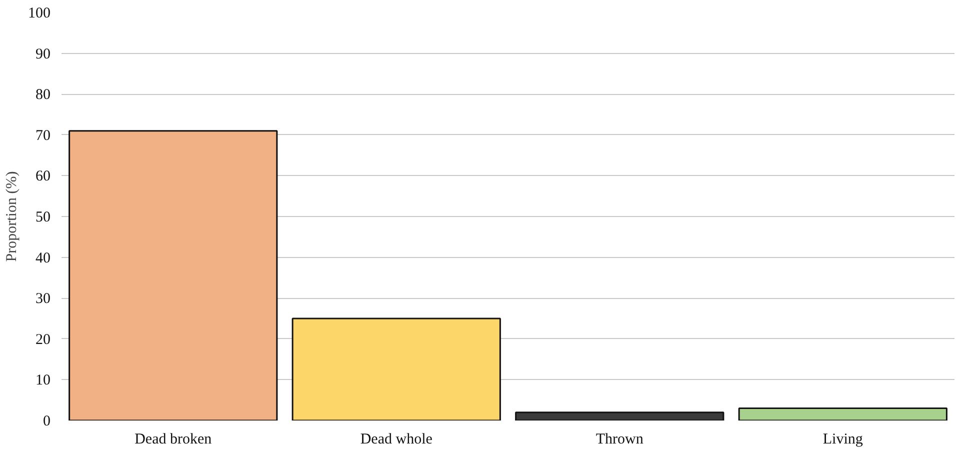 This screenshot has width=962, height=450. I want to click on y-tick-label: 90, so click(43, 54).